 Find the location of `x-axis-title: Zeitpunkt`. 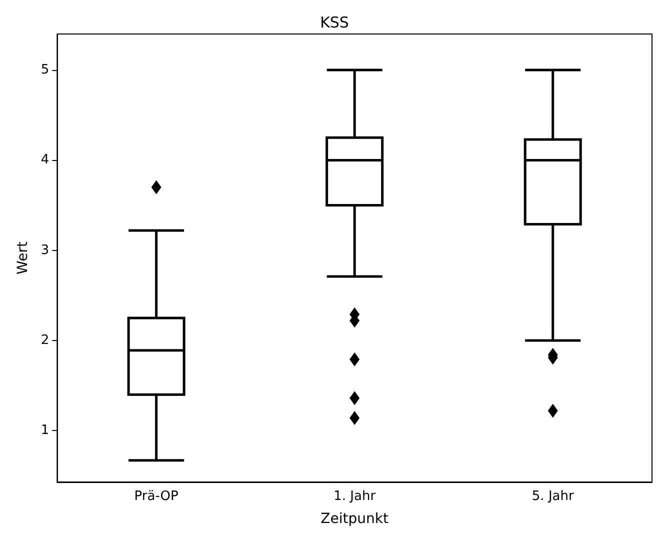

x-axis-title: Zeitpunkt is located at coordinates (355, 519).